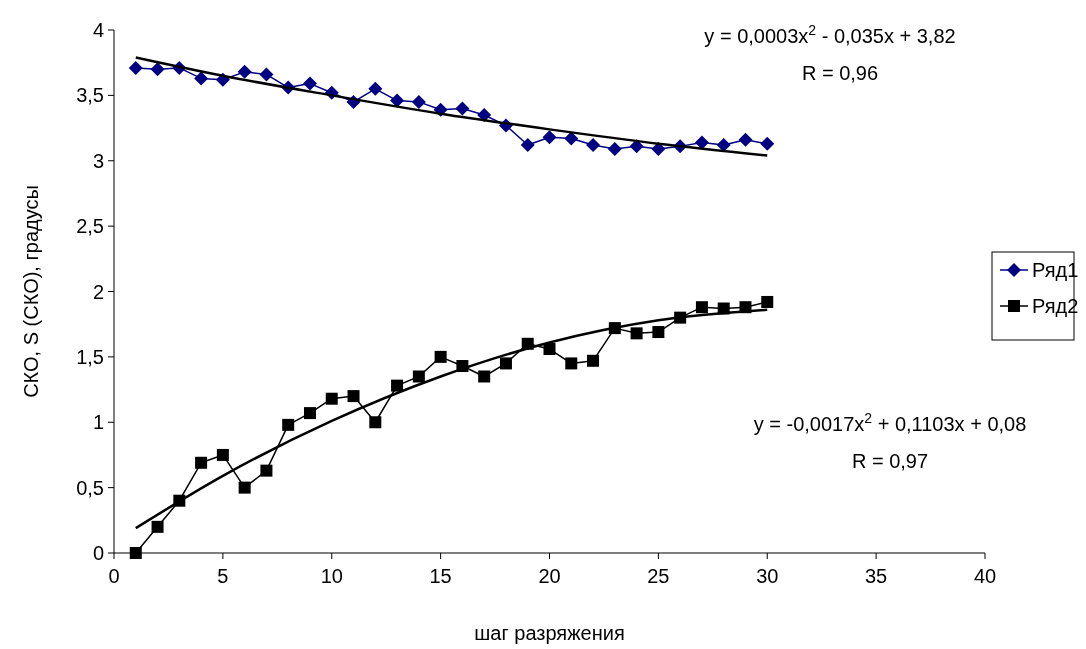 This screenshot has height=649, width=1086. Describe the element at coordinates (767, 576) in the screenshot. I see `x-tick-label: 30` at that location.